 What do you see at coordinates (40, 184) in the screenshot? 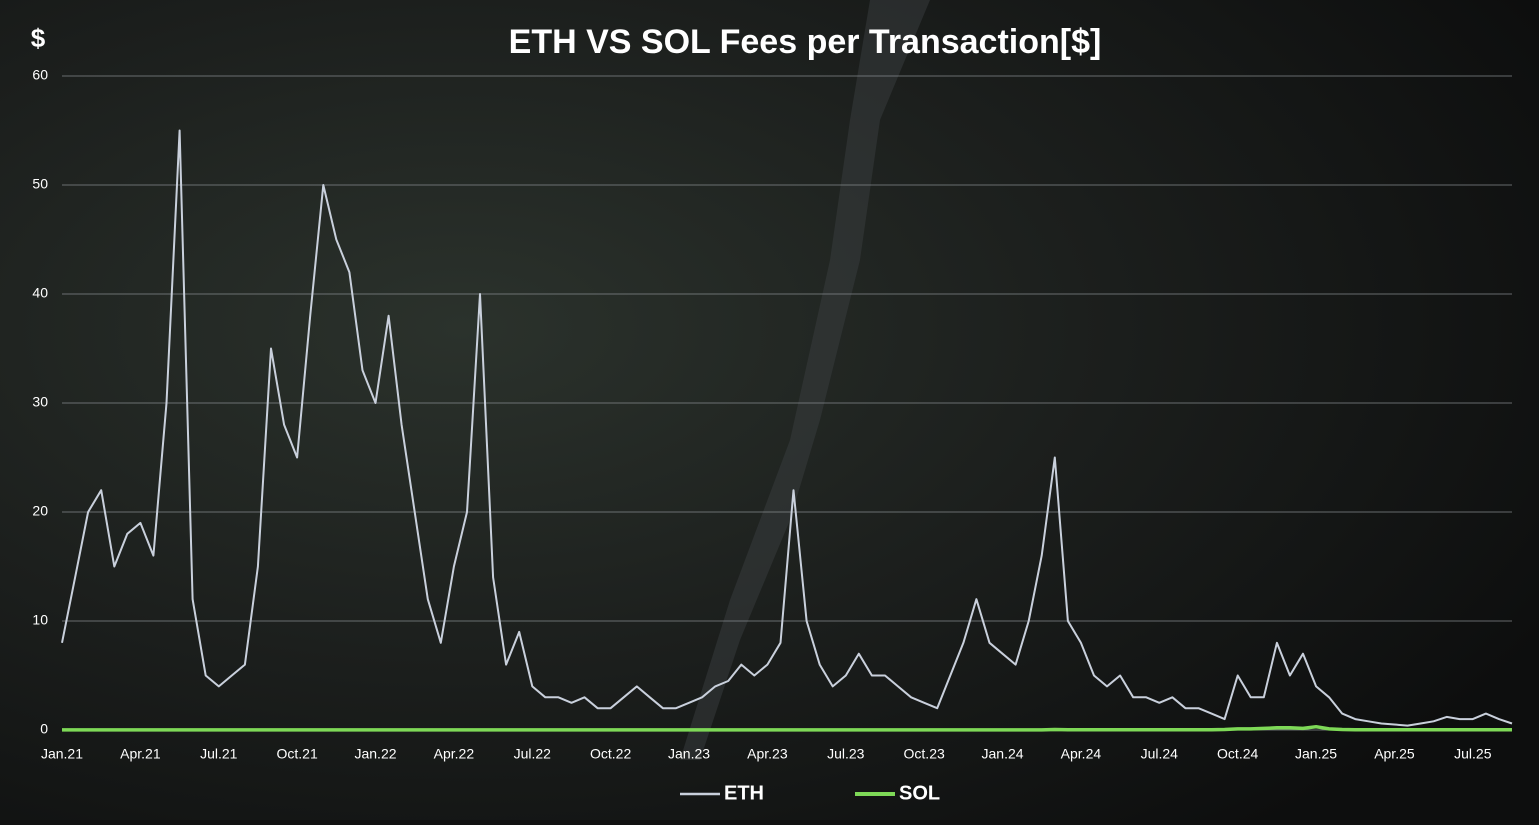
I see `y-tick-label: 50` at bounding box center [40, 184].